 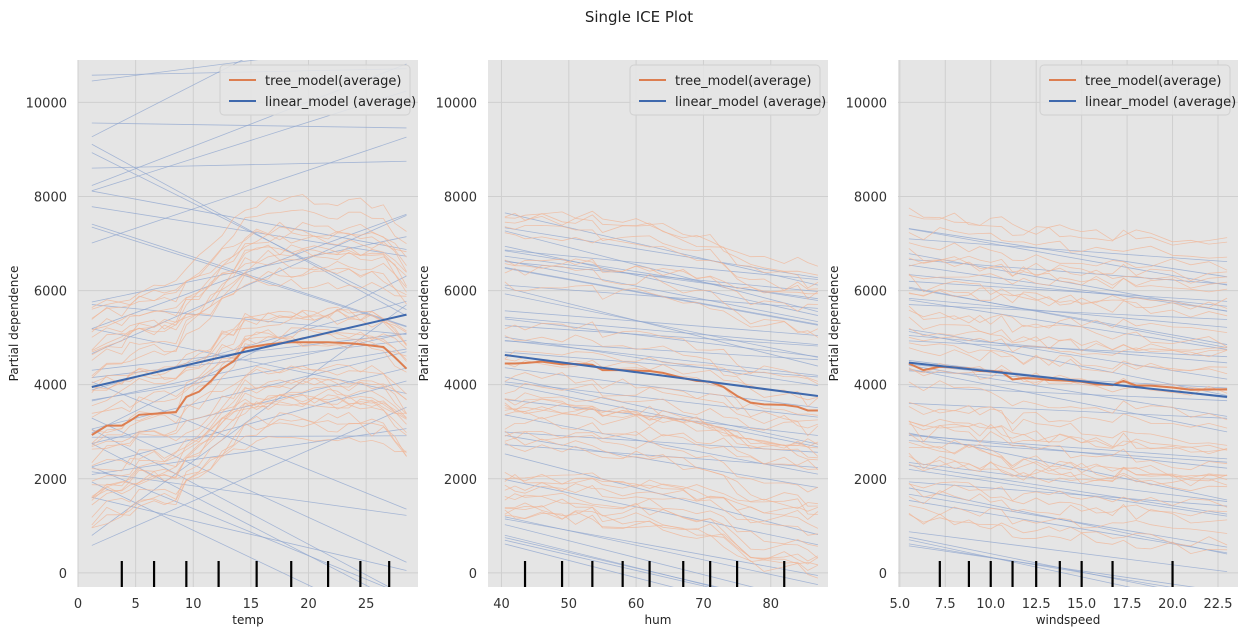 What do you see at coordinates (193, 604) in the screenshot?
I see `x-tick-label: 10` at bounding box center [193, 604].